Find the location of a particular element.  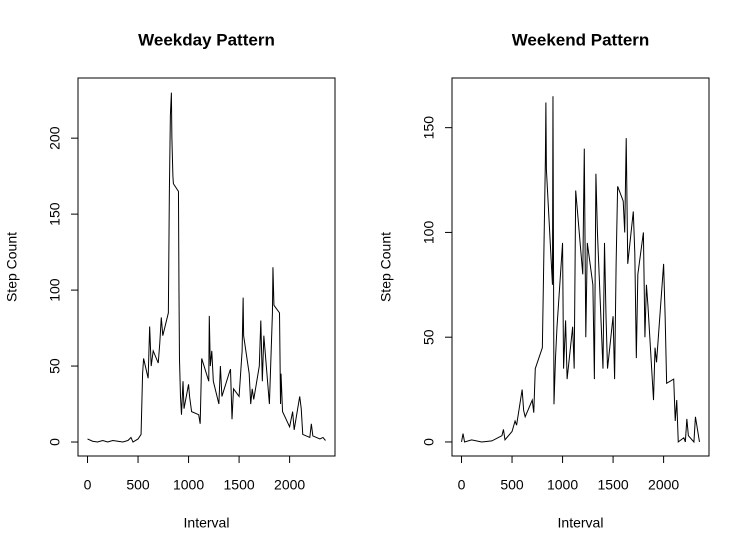

chart-title: Weekend Pattern is located at coordinates (581, 39).